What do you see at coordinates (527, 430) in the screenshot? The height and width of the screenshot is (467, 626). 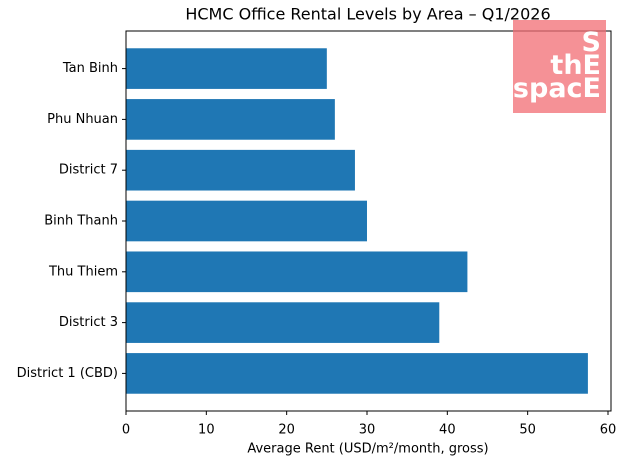 I see `x-tick-label: 50` at bounding box center [527, 430].